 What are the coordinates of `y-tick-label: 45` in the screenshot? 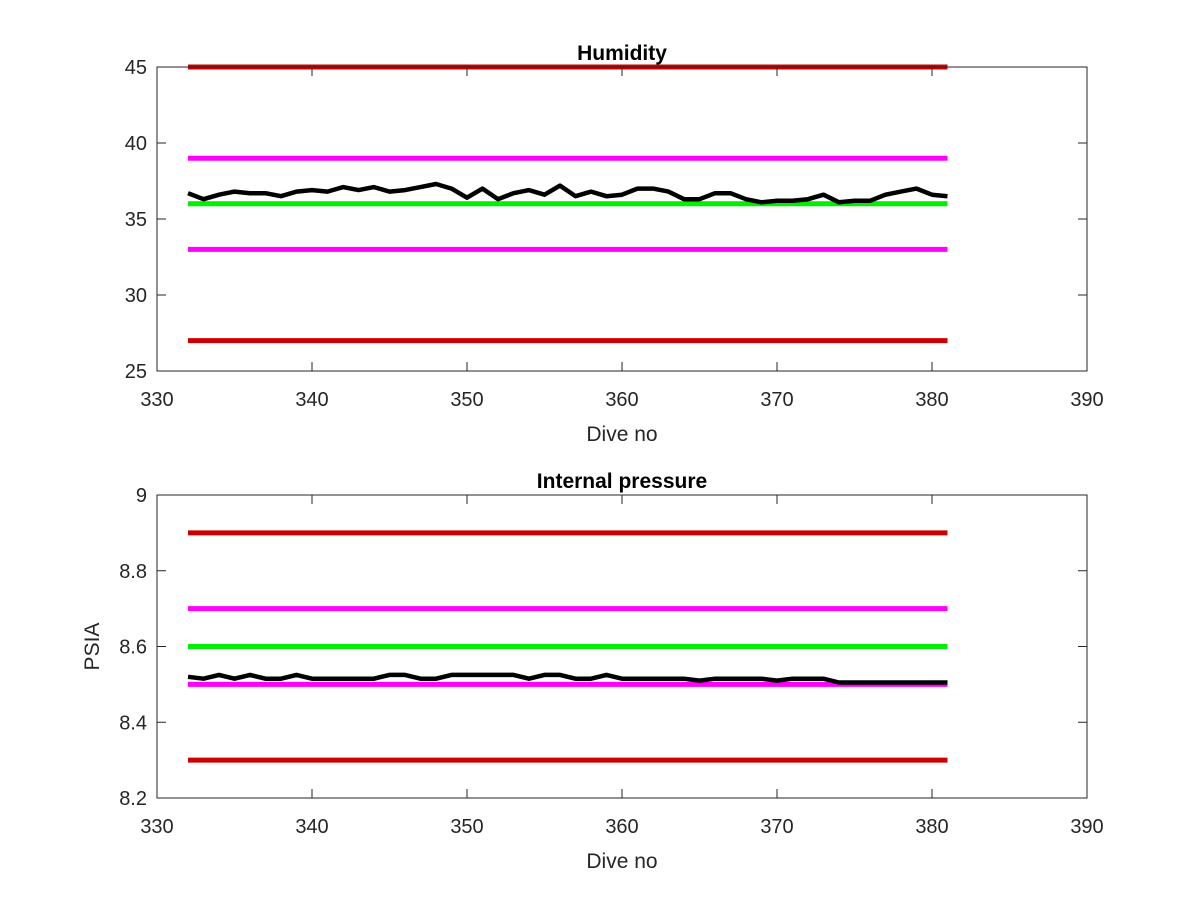 It's located at (136, 68).